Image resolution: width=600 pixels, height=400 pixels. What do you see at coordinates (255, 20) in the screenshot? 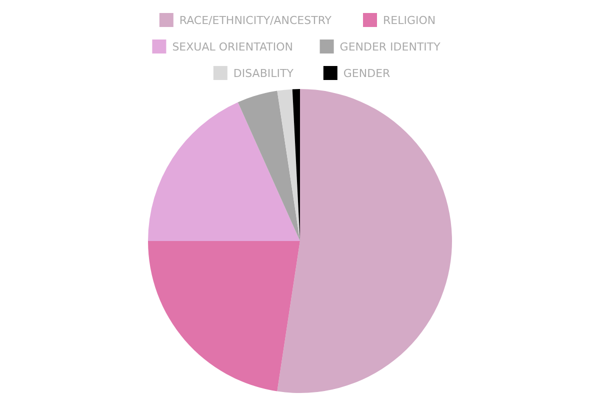
I see `legend-label: RACE/ETHNICITY/ANCESTRY` at bounding box center [255, 20].